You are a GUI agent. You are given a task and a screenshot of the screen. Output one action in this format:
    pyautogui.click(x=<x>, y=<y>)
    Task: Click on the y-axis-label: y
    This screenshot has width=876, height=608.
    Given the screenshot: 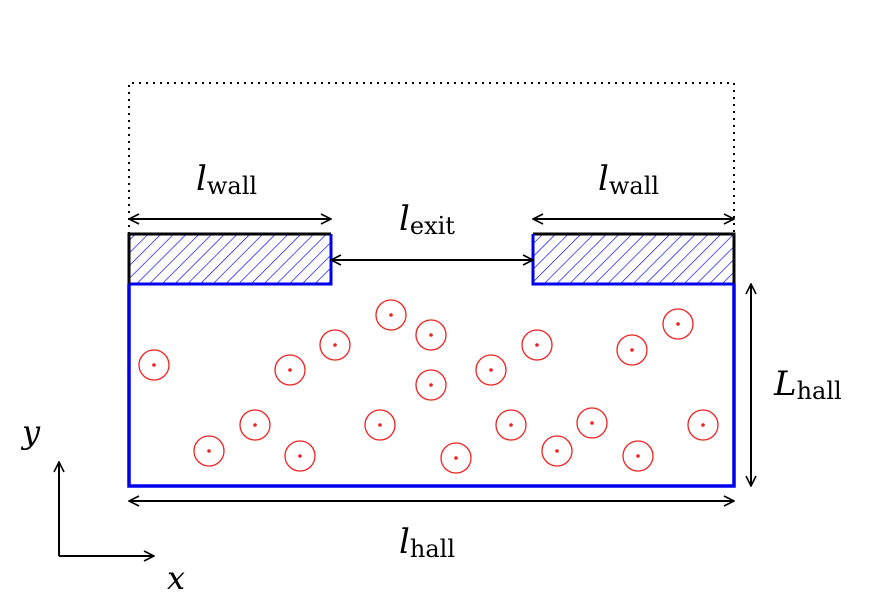 What is the action you would take?
    pyautogui.click(x=30, y=432)
    